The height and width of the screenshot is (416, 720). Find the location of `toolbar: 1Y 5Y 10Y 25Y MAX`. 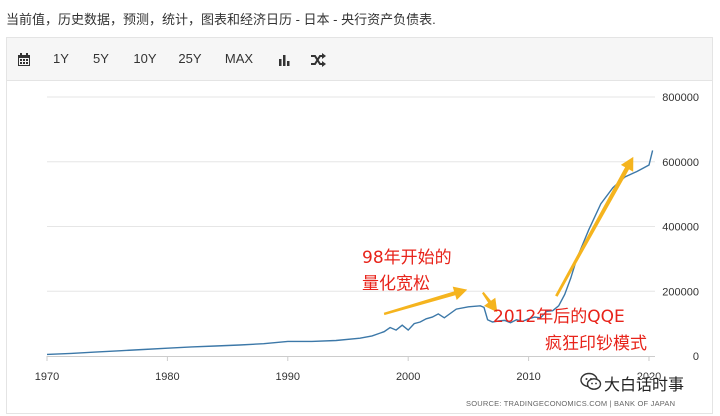

toolbar: 1Y 5Y 10Y 25Y MAX is located at coordinates (359, 59).